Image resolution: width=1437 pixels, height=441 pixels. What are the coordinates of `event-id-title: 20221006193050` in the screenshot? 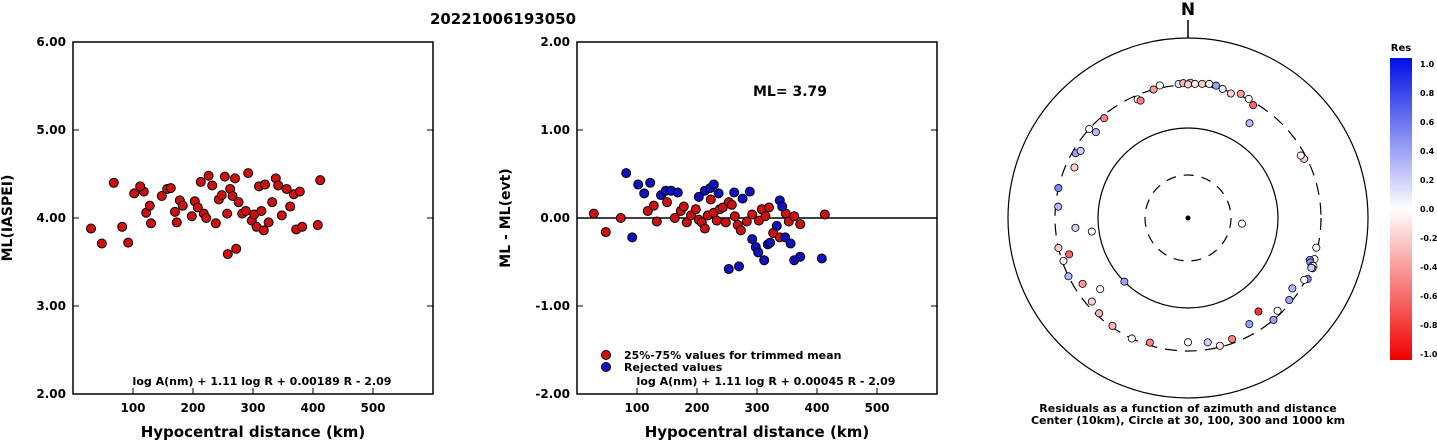 It's located at (503, 19).